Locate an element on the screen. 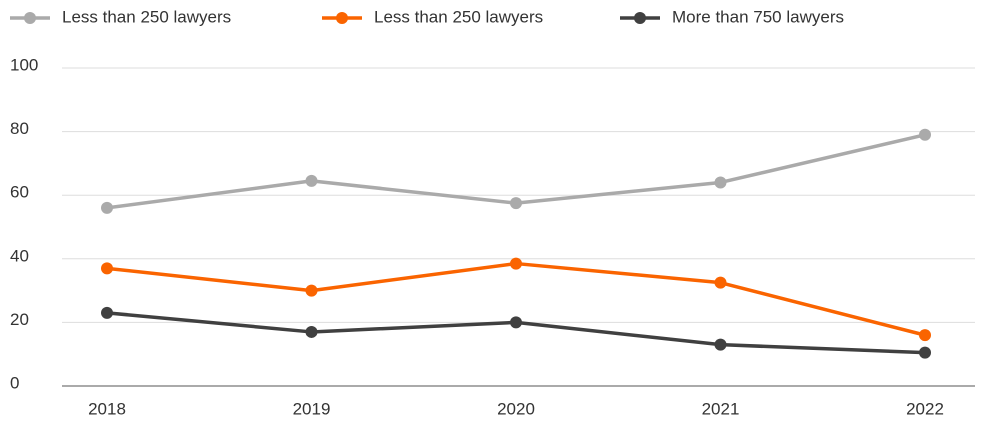  y-tick-label: 80 is located at coordinates (19, 128).